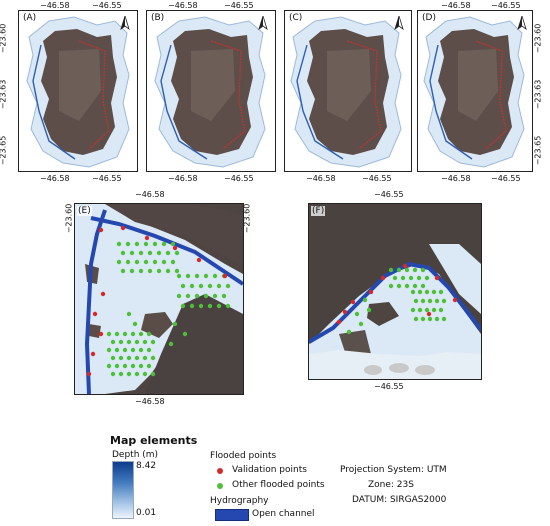 Image resolution: width=550 pixels, height=526 pixels. Describe the element at coordinates (538, 150) in the screenshot. I see `y-tick-label: −23.65` at that location.